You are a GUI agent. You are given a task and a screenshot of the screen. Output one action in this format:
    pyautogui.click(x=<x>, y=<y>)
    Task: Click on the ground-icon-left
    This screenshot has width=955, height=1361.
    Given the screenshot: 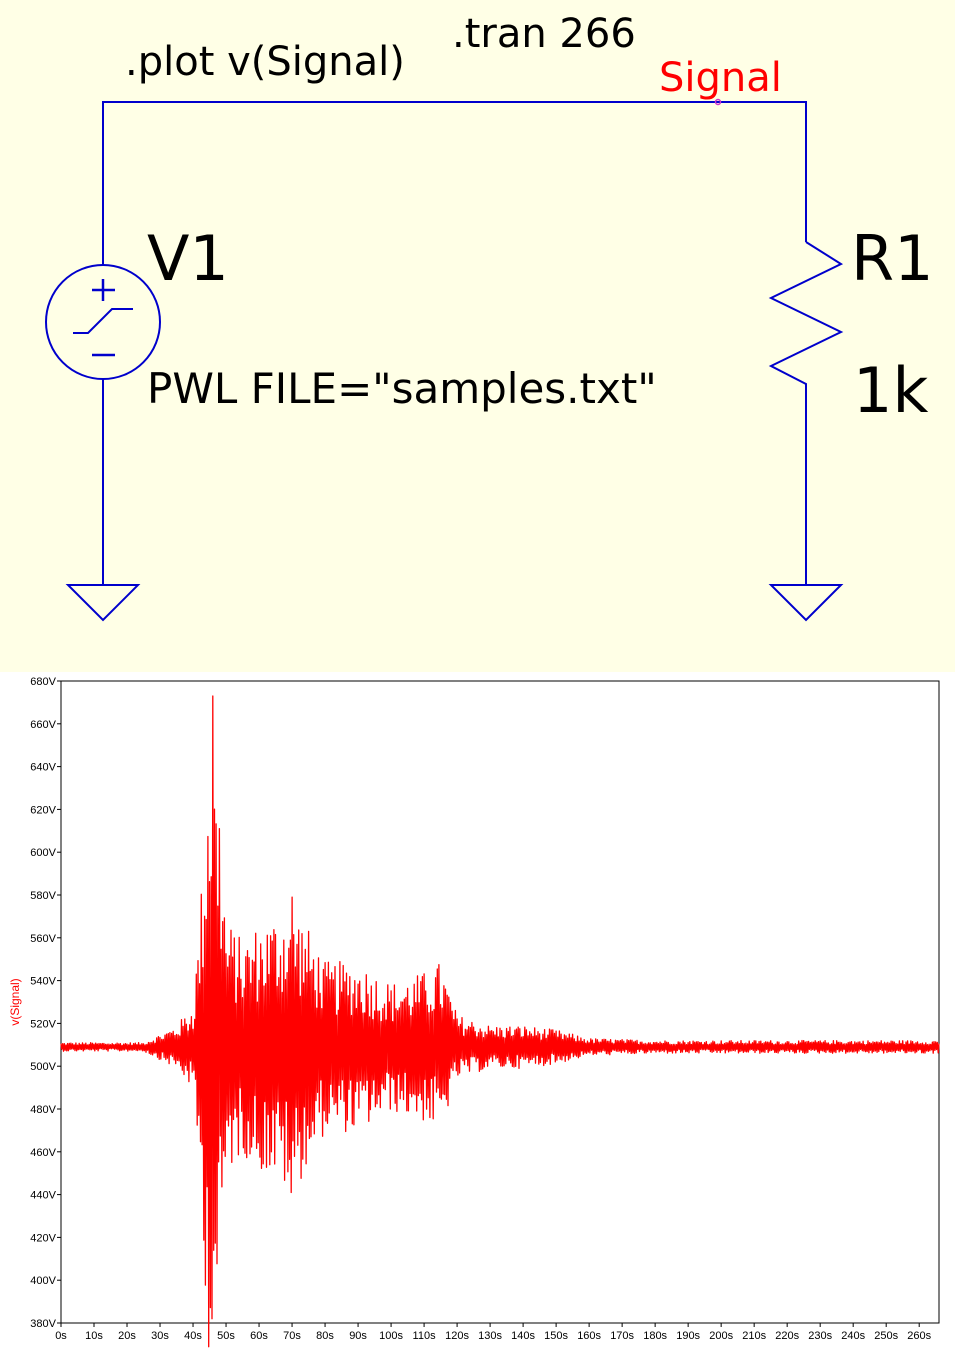 What is the action you would take?
    pyautogui.click(x=103, y=603)
    